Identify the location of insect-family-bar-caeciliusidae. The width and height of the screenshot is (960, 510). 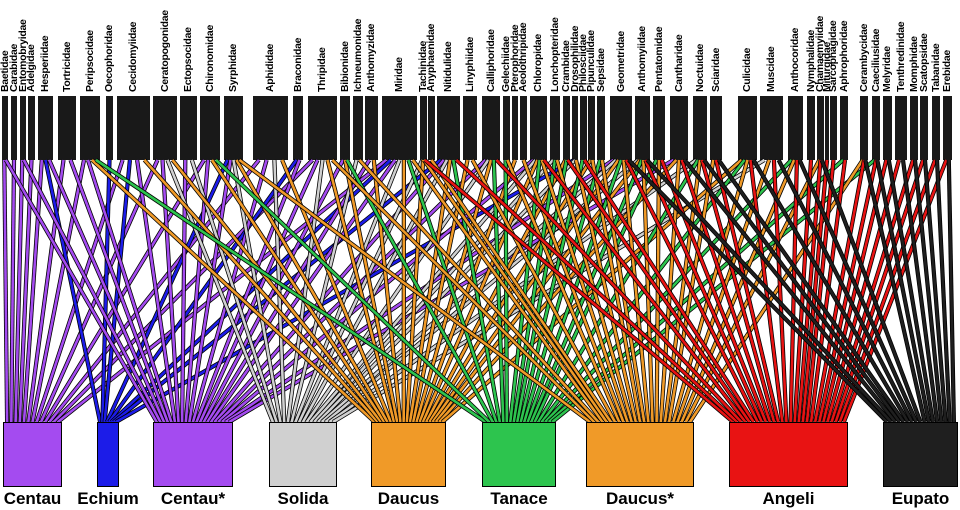
(876, 128).